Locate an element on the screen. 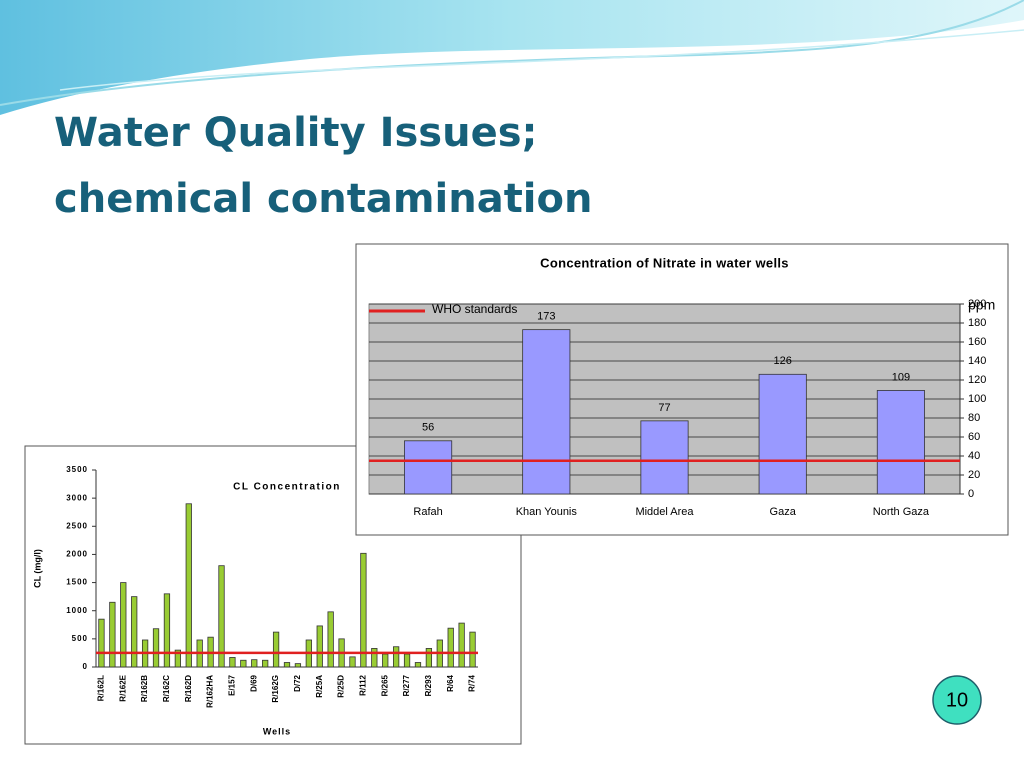 The width and height of the screenshot is (1024, 768). x-tick-label: R/112 is located at coordinates (363, 684).